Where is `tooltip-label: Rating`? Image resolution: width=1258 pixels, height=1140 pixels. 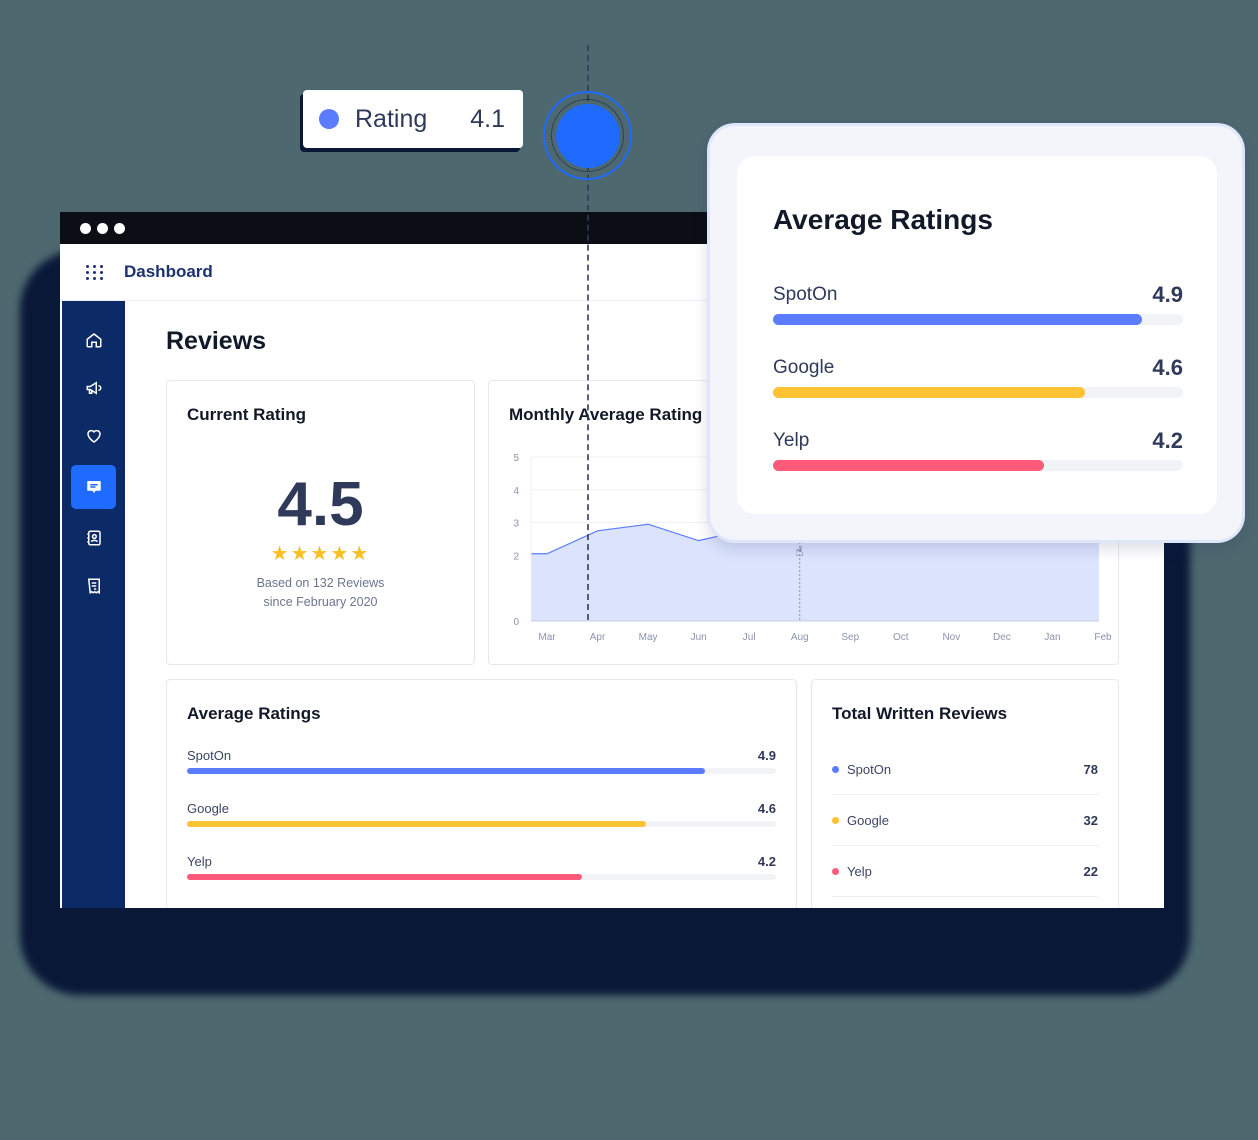
tooltip-label: Rating is located at coordinates (391, 118).